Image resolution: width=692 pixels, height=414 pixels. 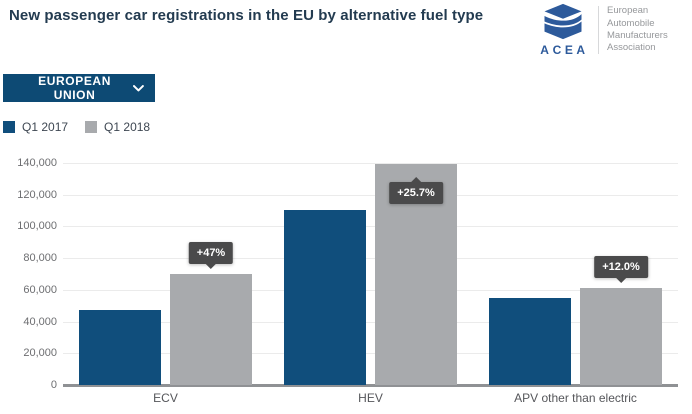 I want to click on x-axis-label: APV other than electric, so click(x=575, y=398).